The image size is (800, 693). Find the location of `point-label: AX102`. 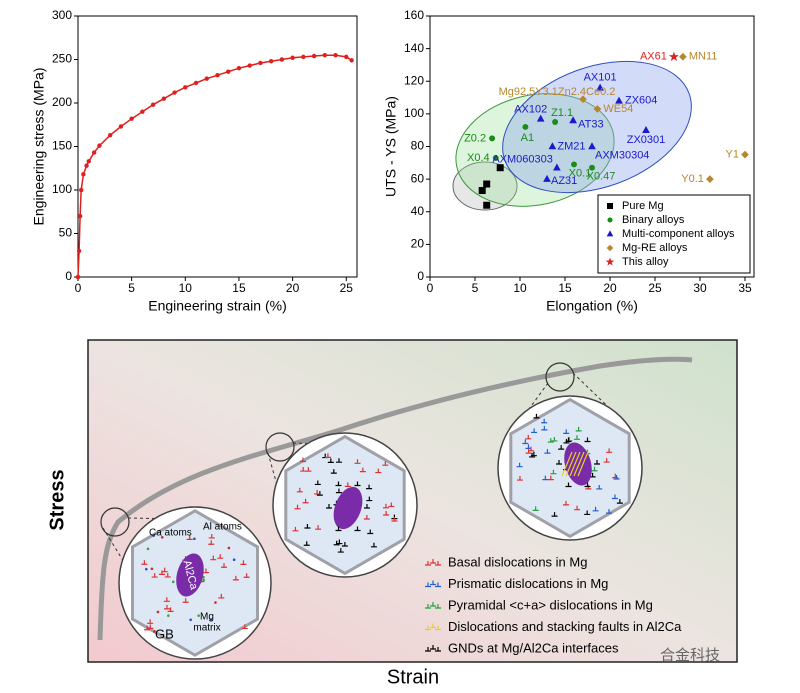

point-label: AX102 is located at coordinates (530, 110).